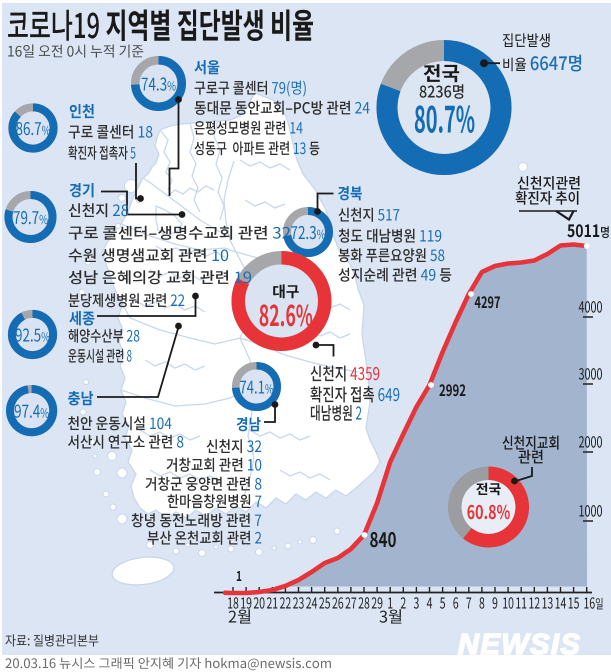  Describe the element at coordinates (519, 645) in the screenshot. I see `svg-text: NEWSIS` at that location.